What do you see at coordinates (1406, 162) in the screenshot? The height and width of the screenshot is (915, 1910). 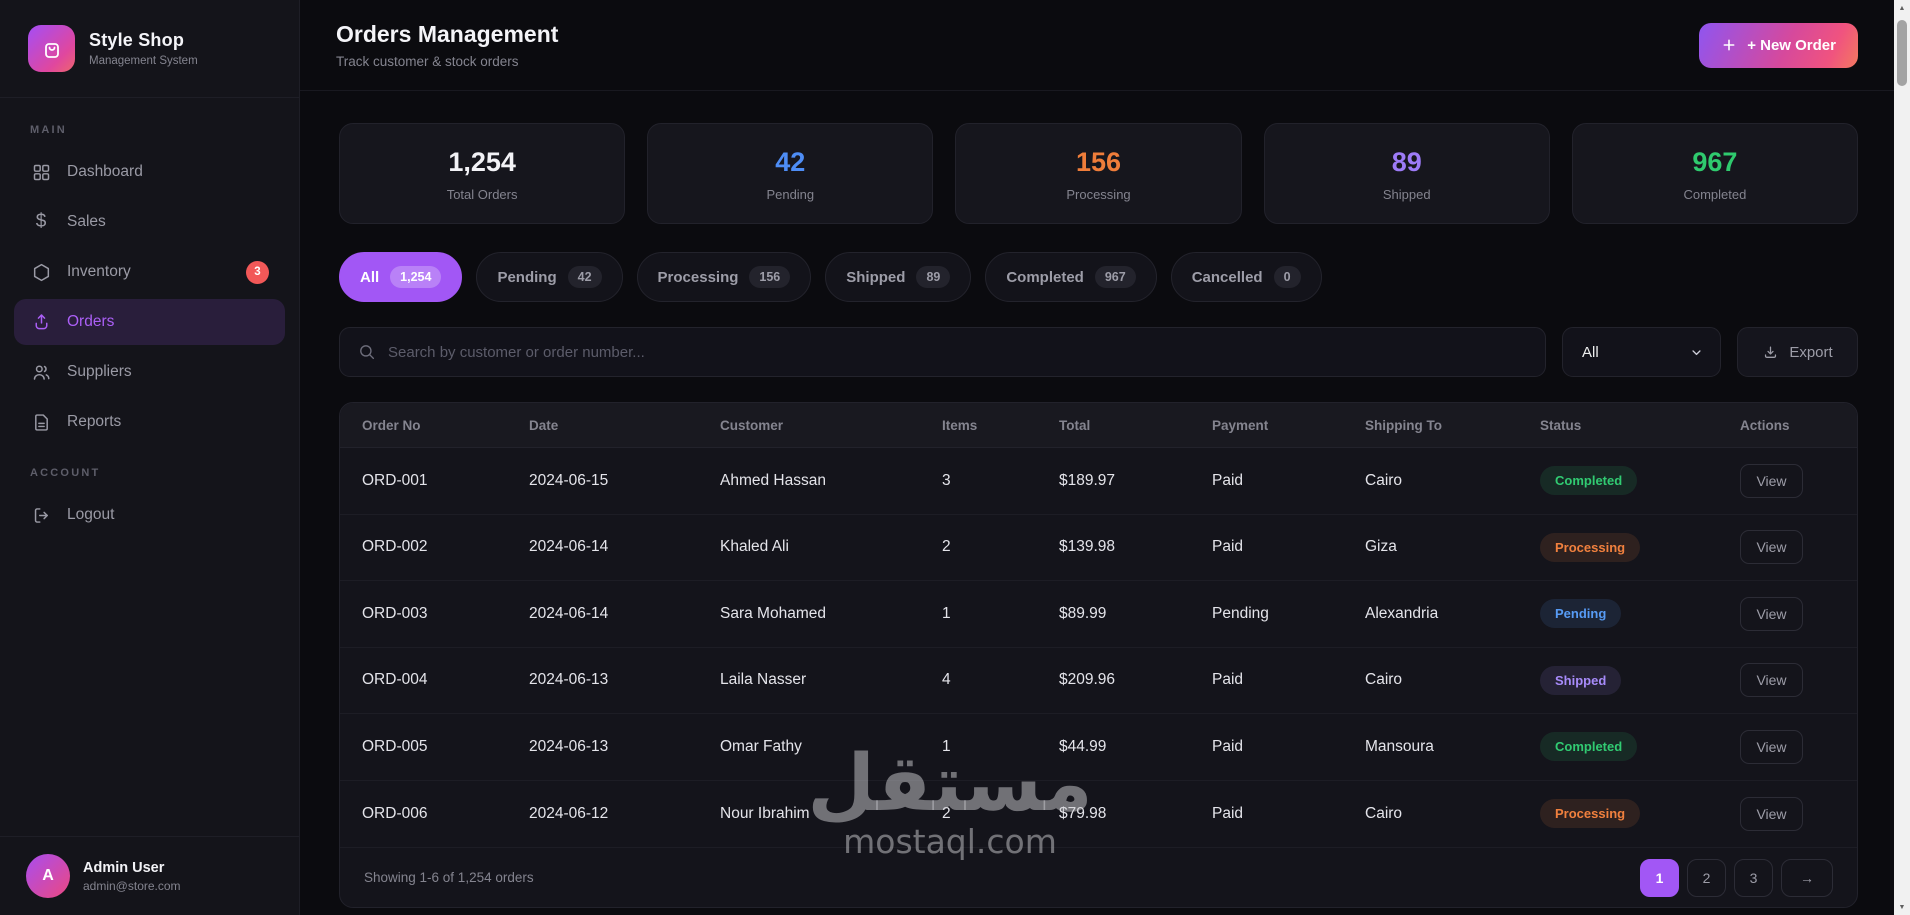 I see `stat-value: 89` at bounding box center [1406, 162].